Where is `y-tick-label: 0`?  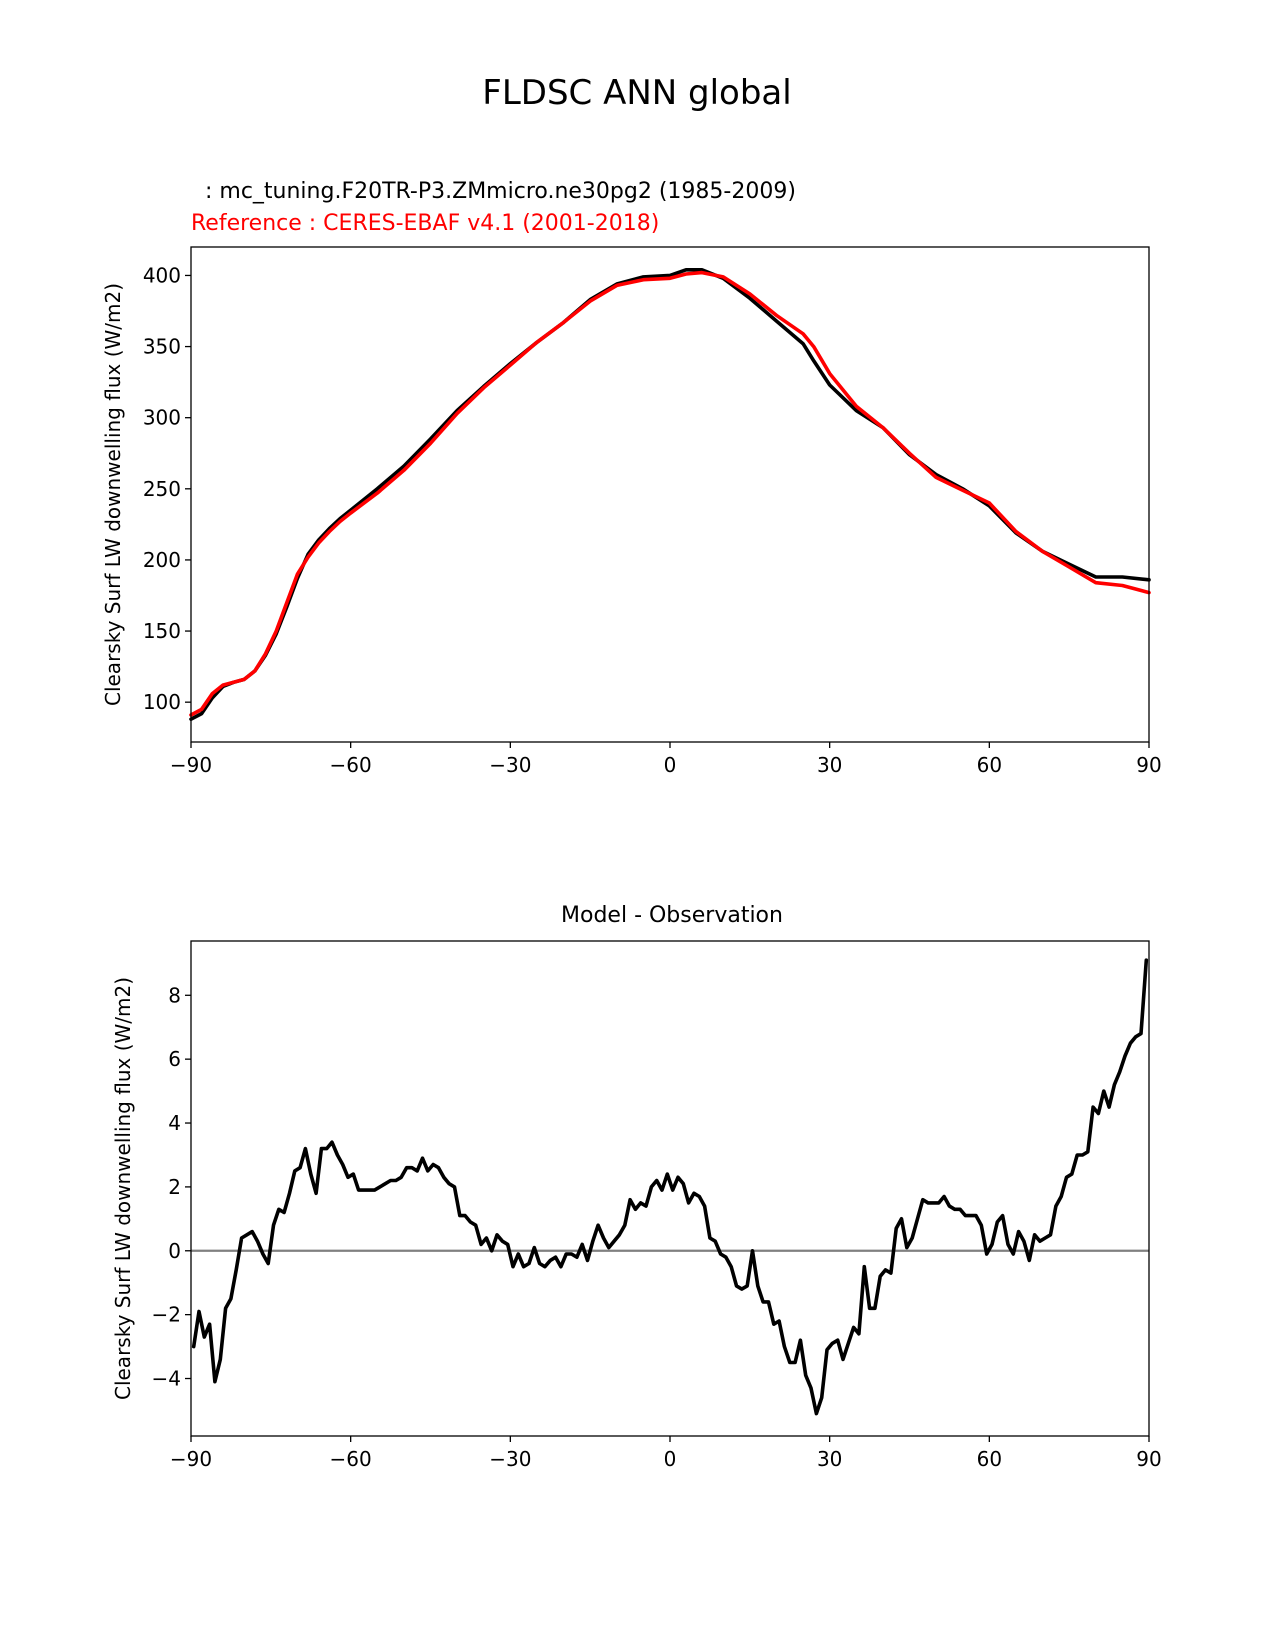
y-tick-label: 0 is located at coordinates (174, 1251).